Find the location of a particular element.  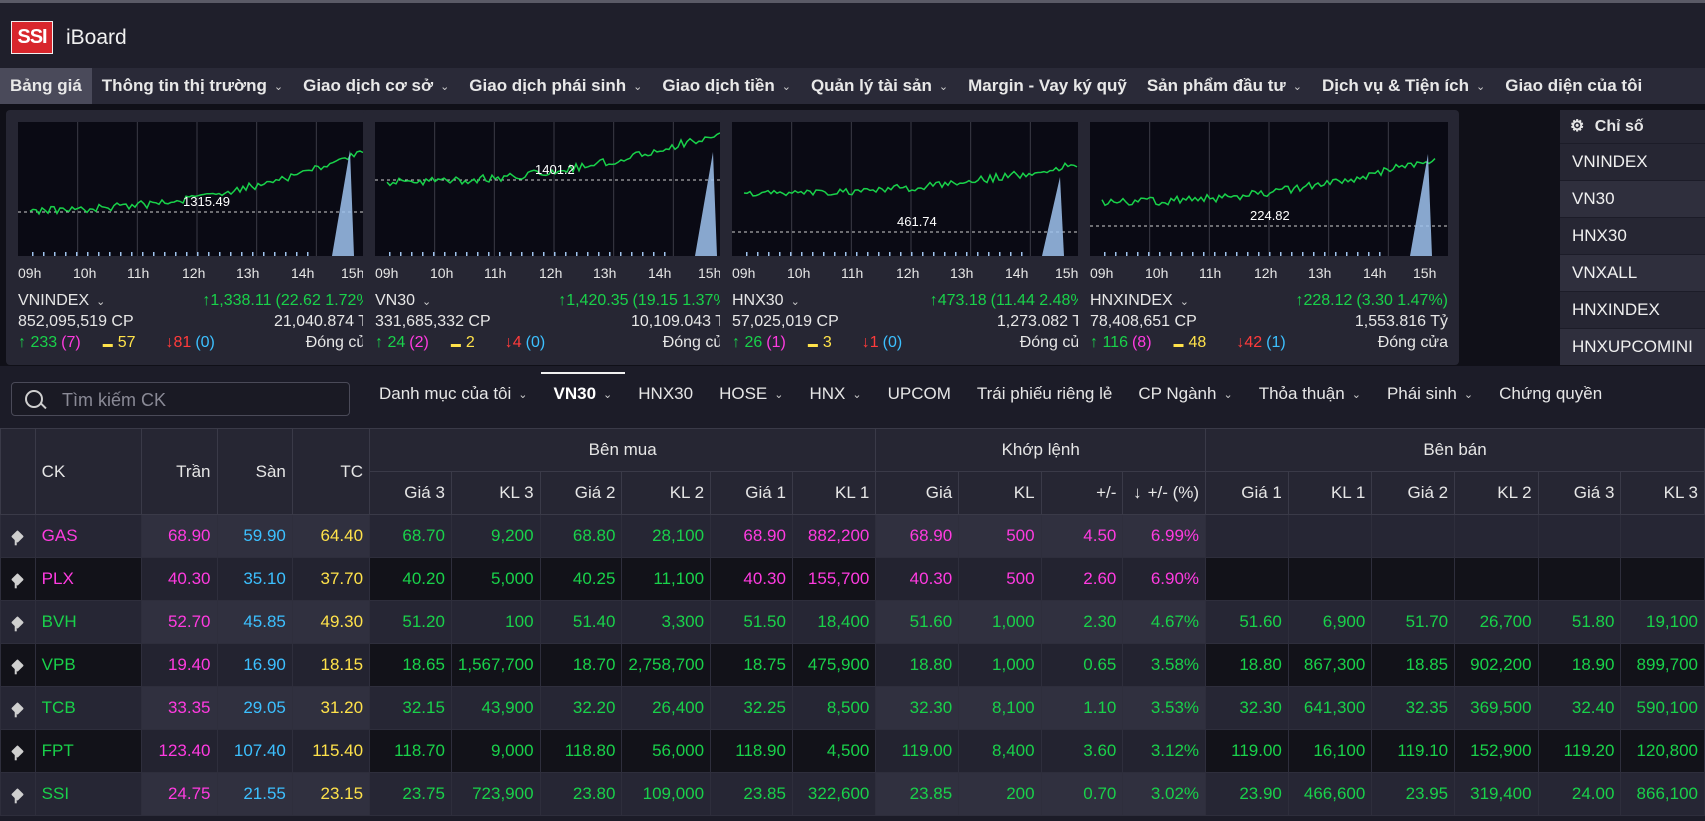

sell-cell: 51.60 is located at coordinates (1247, 622).